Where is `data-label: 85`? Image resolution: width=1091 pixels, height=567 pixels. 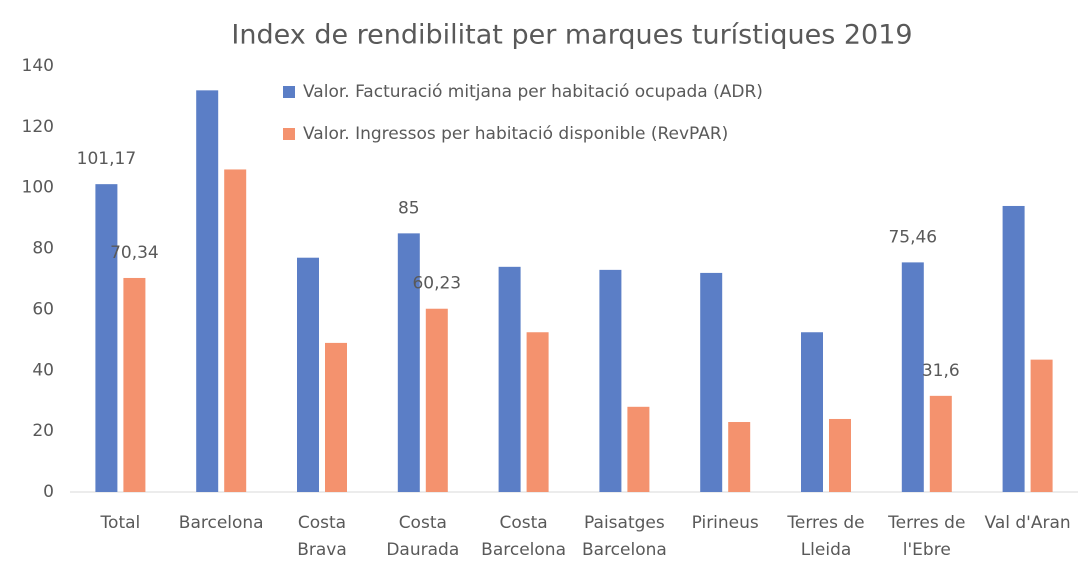
data-label: 85 is located at coordinates (409, 208).